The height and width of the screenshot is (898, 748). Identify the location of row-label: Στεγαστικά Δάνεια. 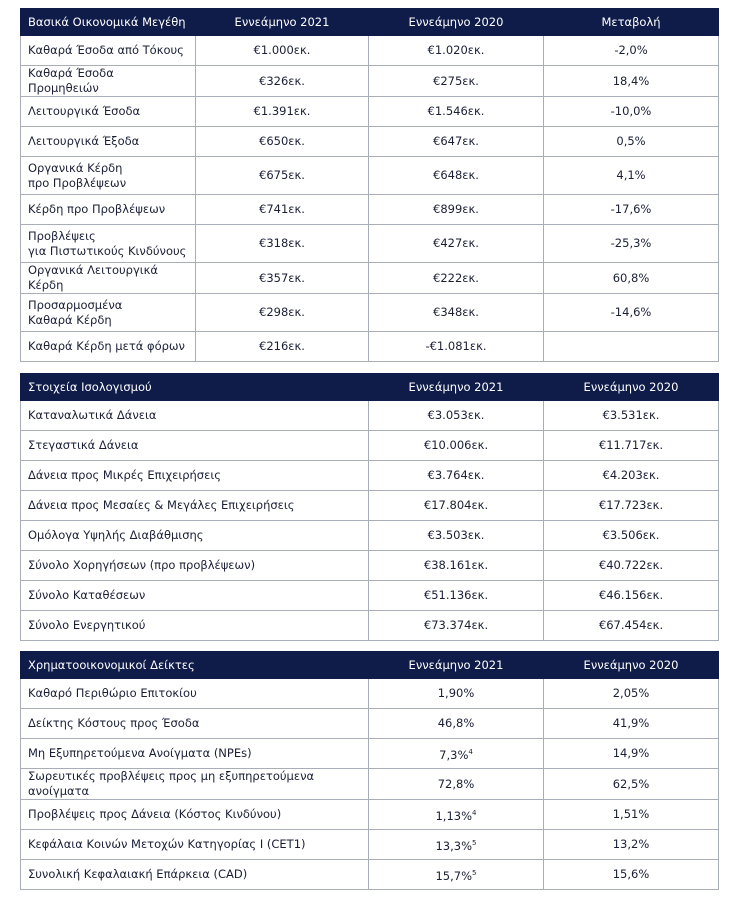
(194, 445).